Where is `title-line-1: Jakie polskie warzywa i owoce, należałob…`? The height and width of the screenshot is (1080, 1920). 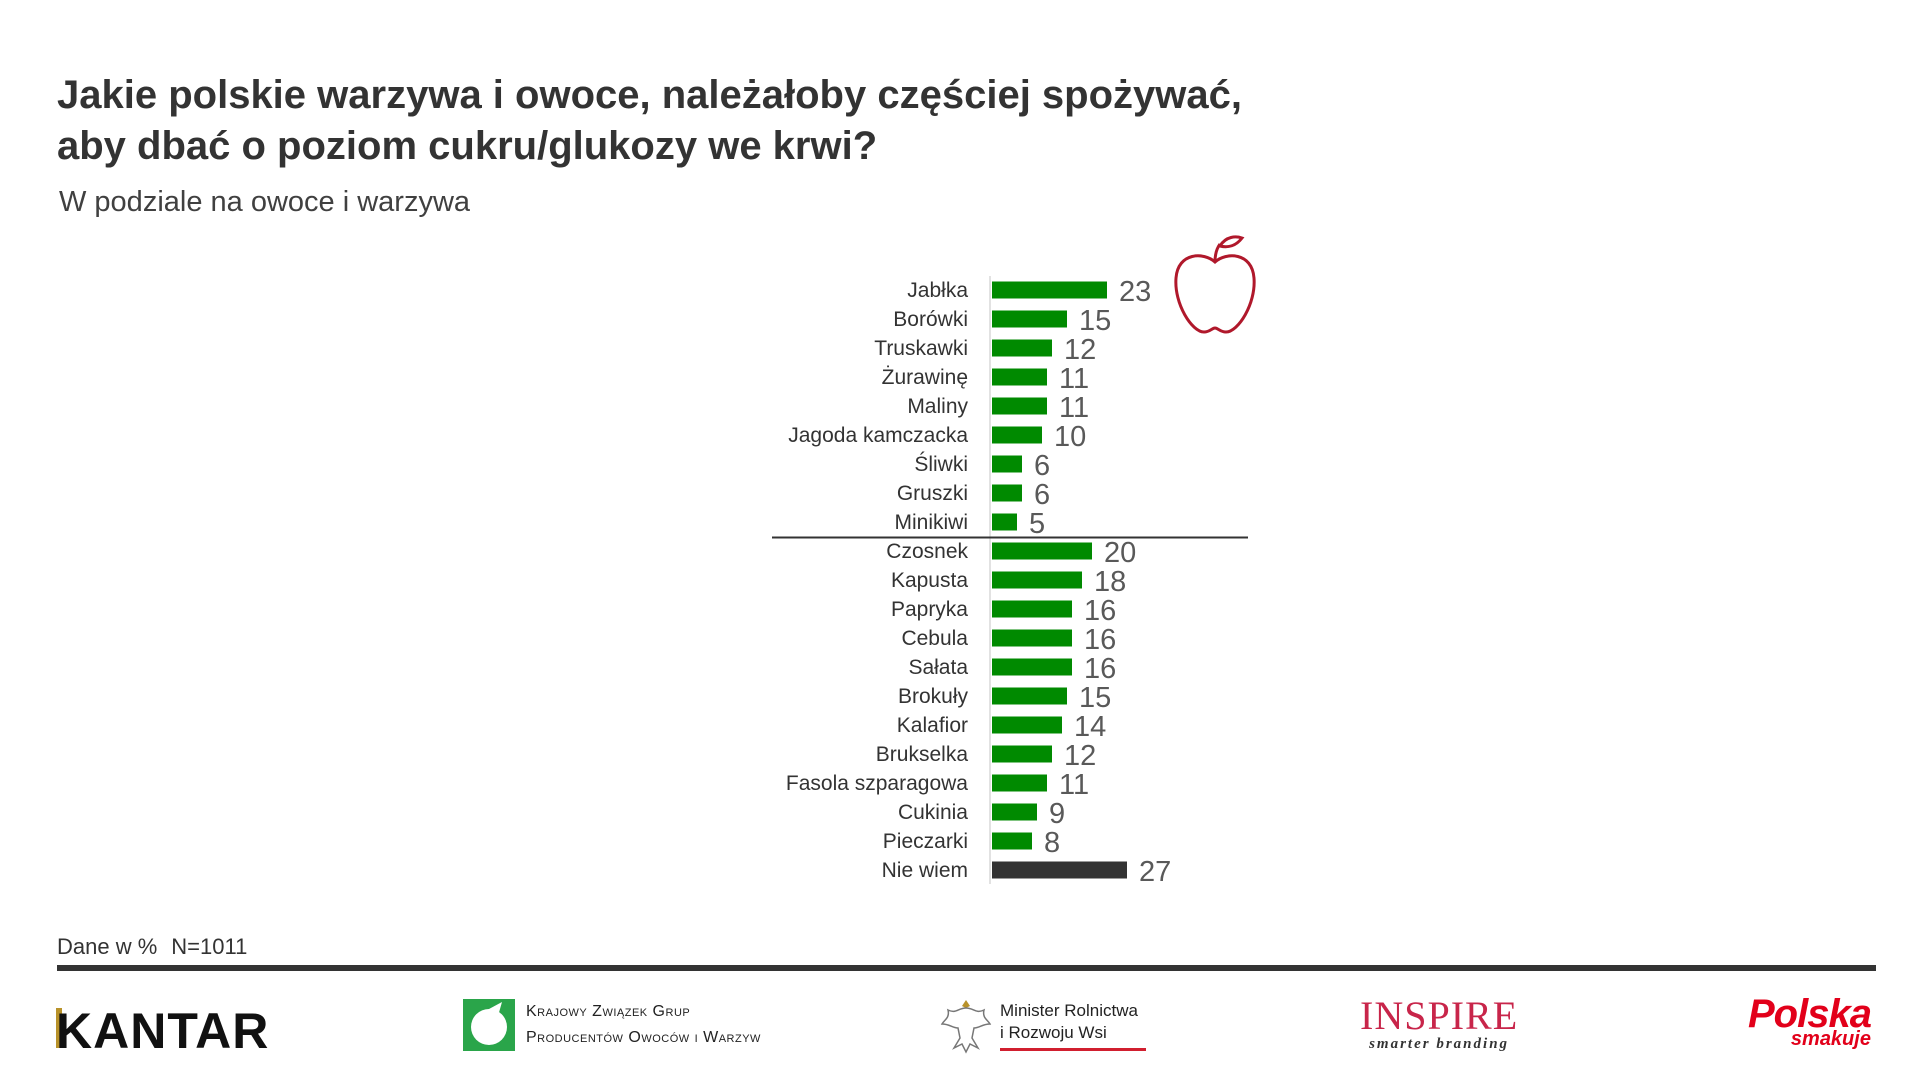
title-line-1: Jakie polskie warzywa i owoce, należałob… is located at coordinates (649, 95).